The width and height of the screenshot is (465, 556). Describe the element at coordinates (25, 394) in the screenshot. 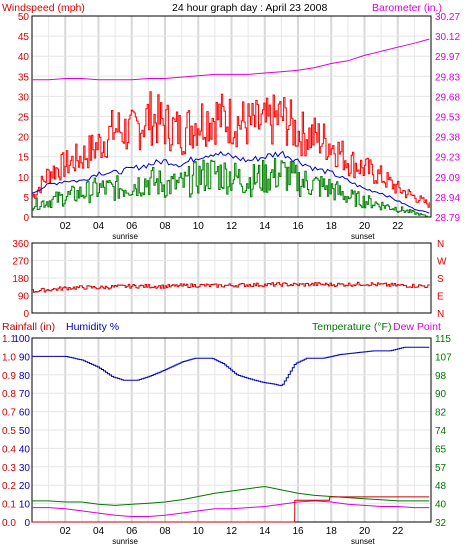

I see `humidity-tick: 70` at that location.